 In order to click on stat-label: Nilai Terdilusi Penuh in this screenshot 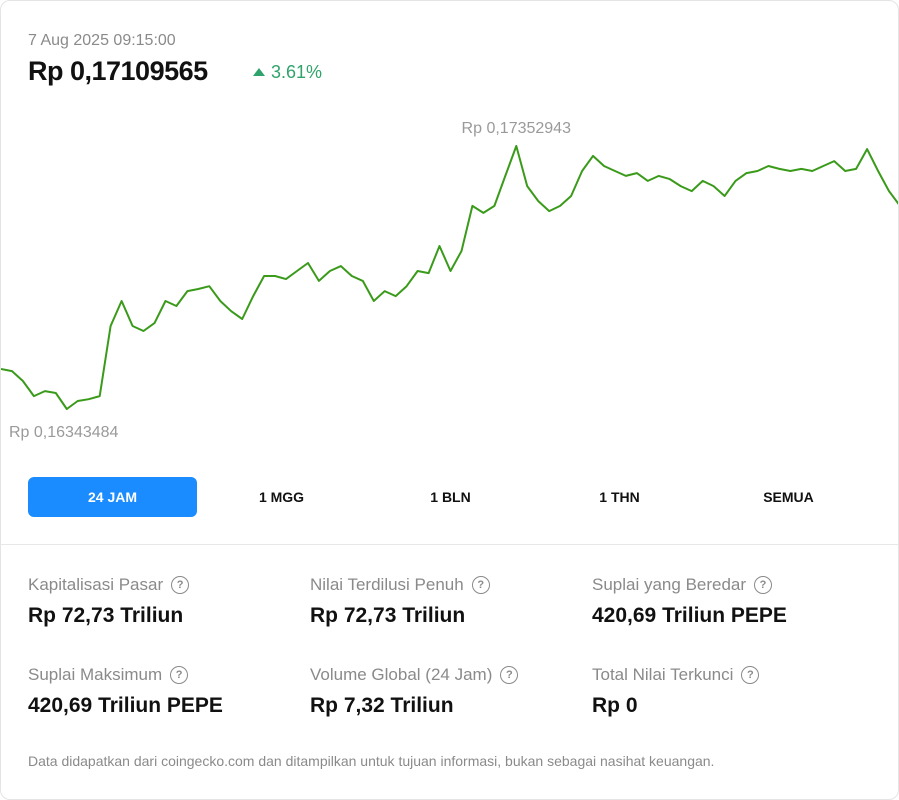, I will do `click(387, 584)`.